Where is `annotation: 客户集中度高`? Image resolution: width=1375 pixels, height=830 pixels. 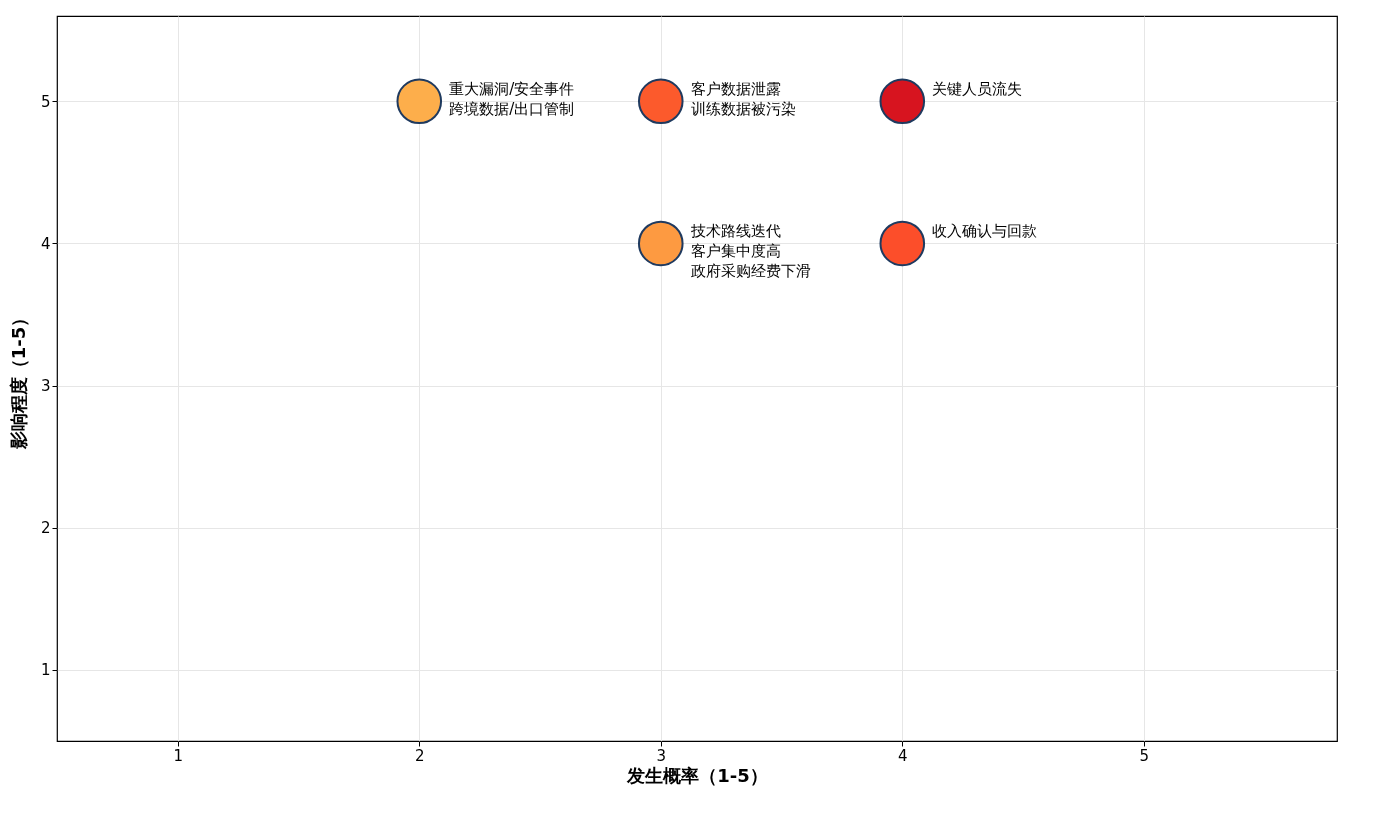 annotation: 客户集中度高 is located at coordinates (735, 251).